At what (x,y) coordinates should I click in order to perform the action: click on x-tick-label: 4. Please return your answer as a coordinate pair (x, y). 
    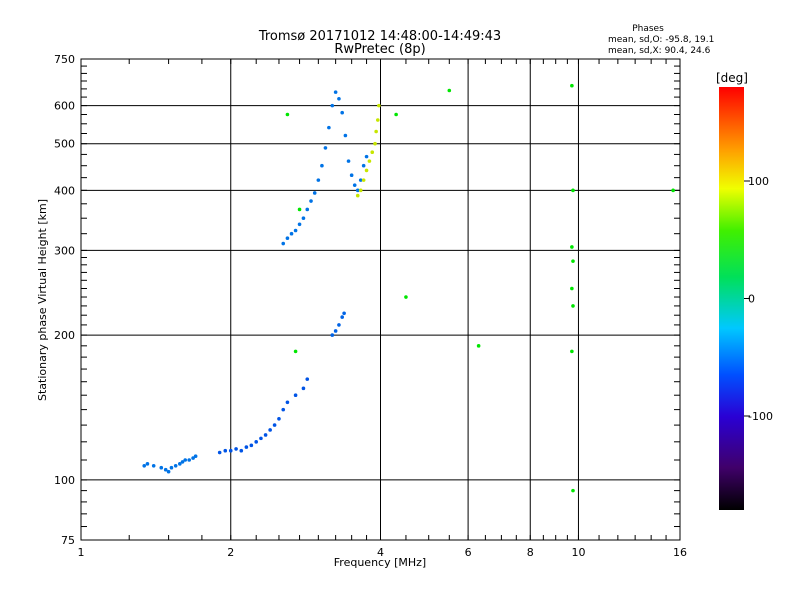
    Looking at the image, I should click on (380, 552).